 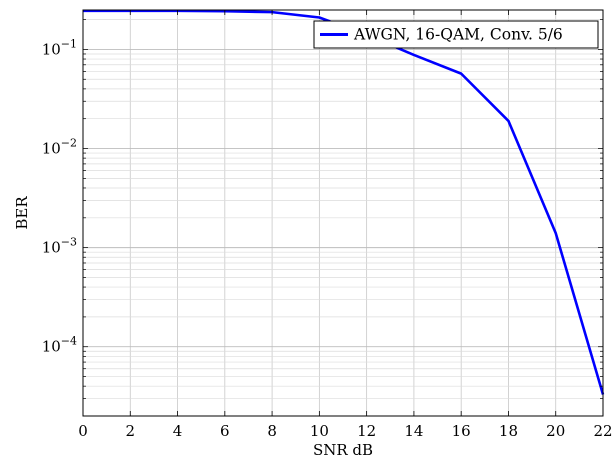 I want to click on y-tick-label-exponent: −3, so click(x=69, y=242).